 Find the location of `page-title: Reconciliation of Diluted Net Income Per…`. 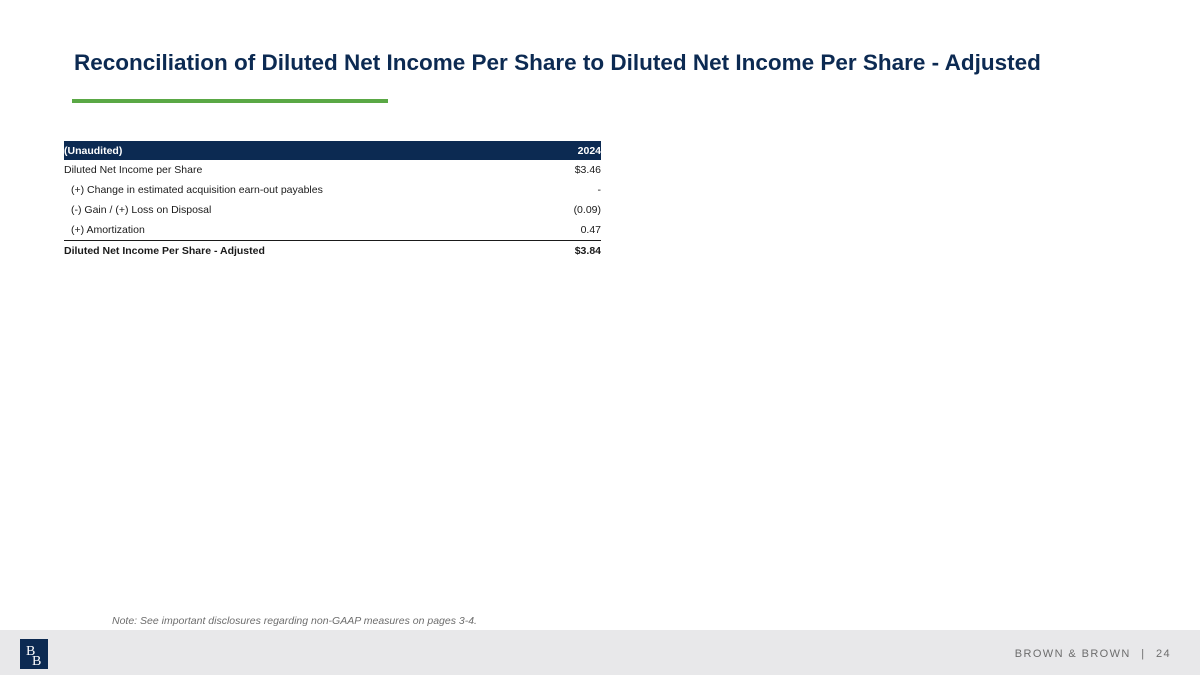

page-title: Reconciliation of Diluted Net Income Per… is located at coordinates (557, 62).